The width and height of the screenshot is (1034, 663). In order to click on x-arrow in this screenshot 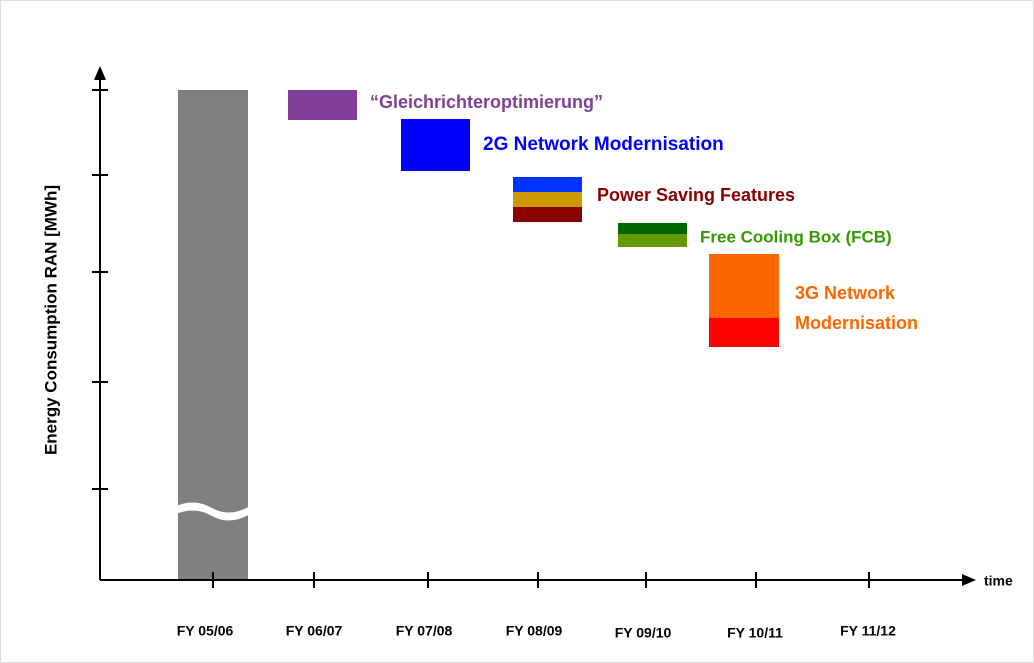, I will do `click(969, 580)`.